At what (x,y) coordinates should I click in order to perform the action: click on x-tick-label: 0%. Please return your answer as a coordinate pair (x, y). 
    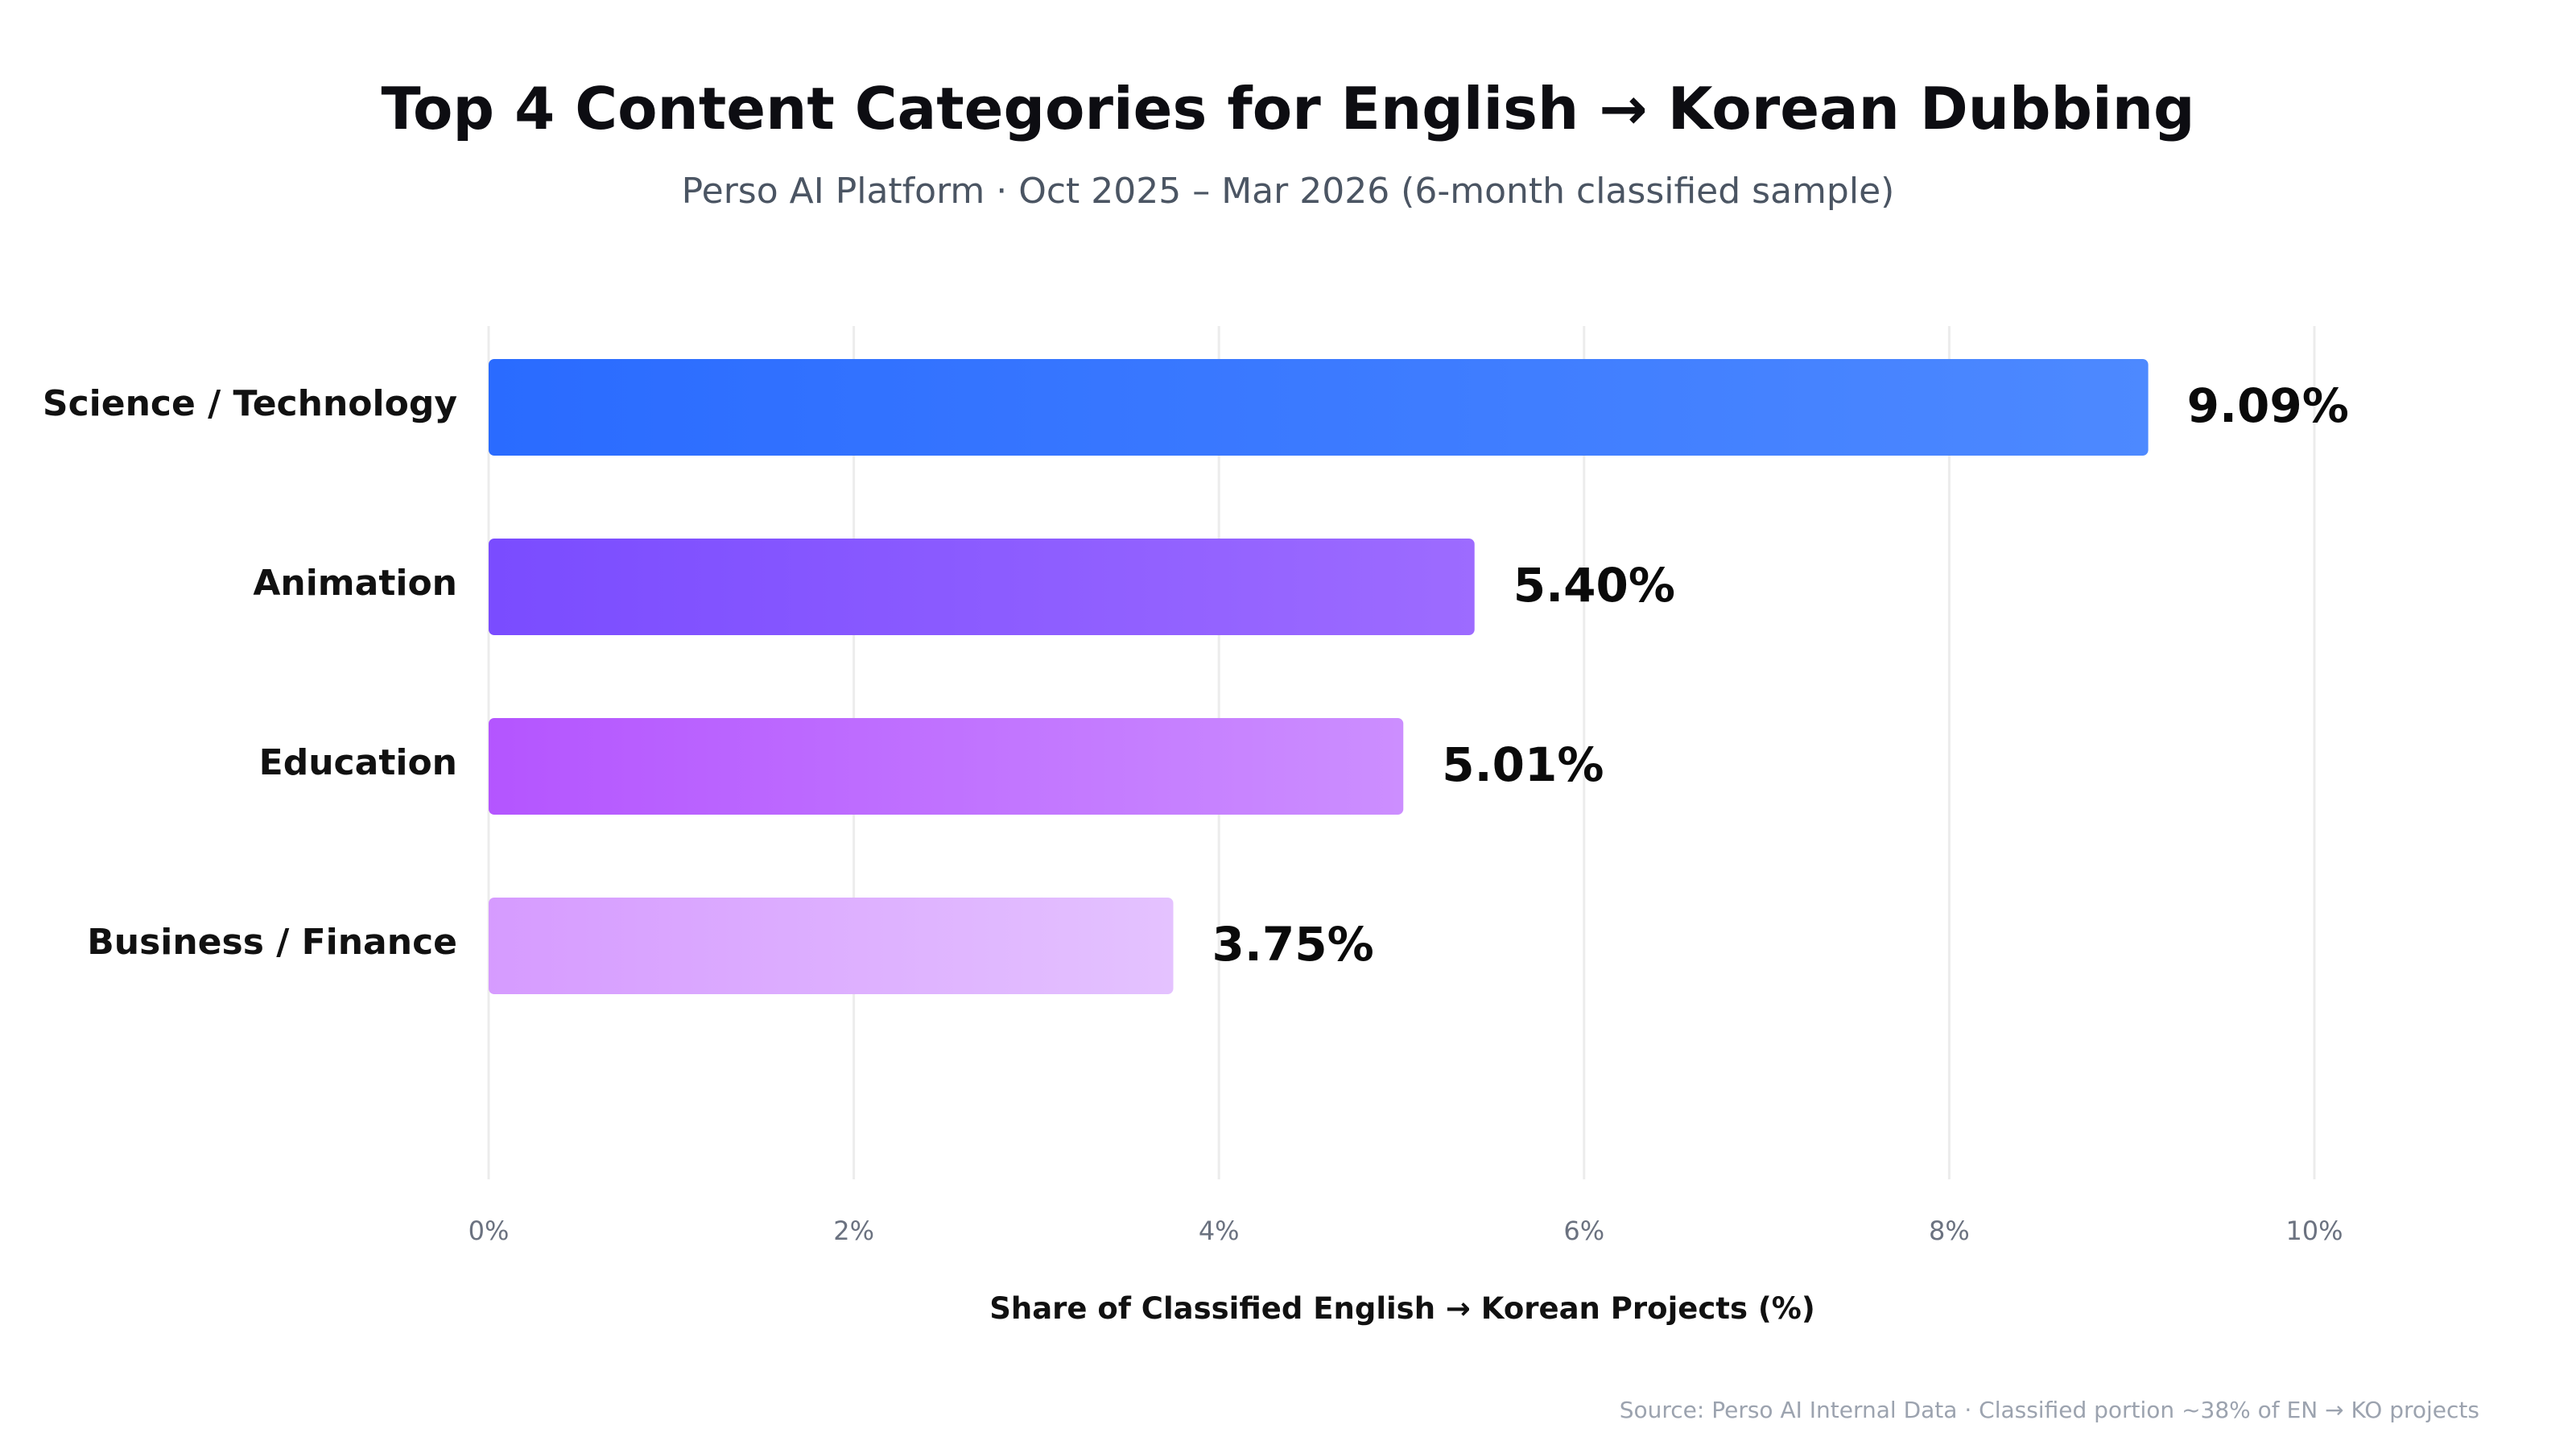
    Looking at the image, I should click on (489, 1231).